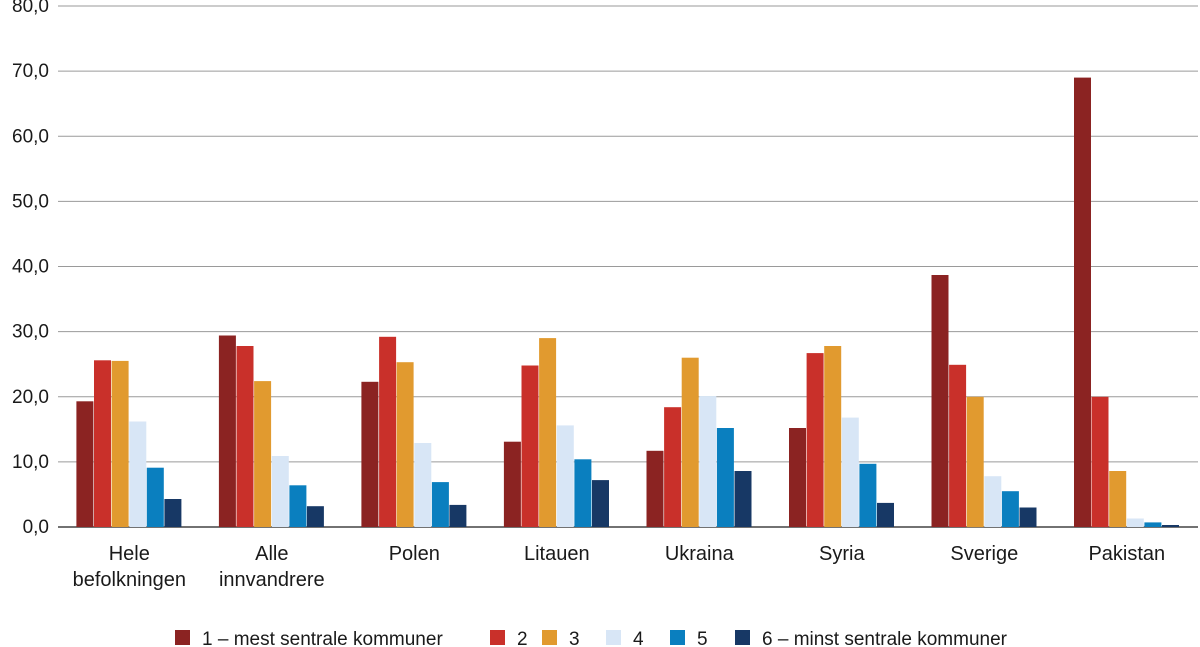  I want to click on y-tick-label: 60,0, so click(30, 136).